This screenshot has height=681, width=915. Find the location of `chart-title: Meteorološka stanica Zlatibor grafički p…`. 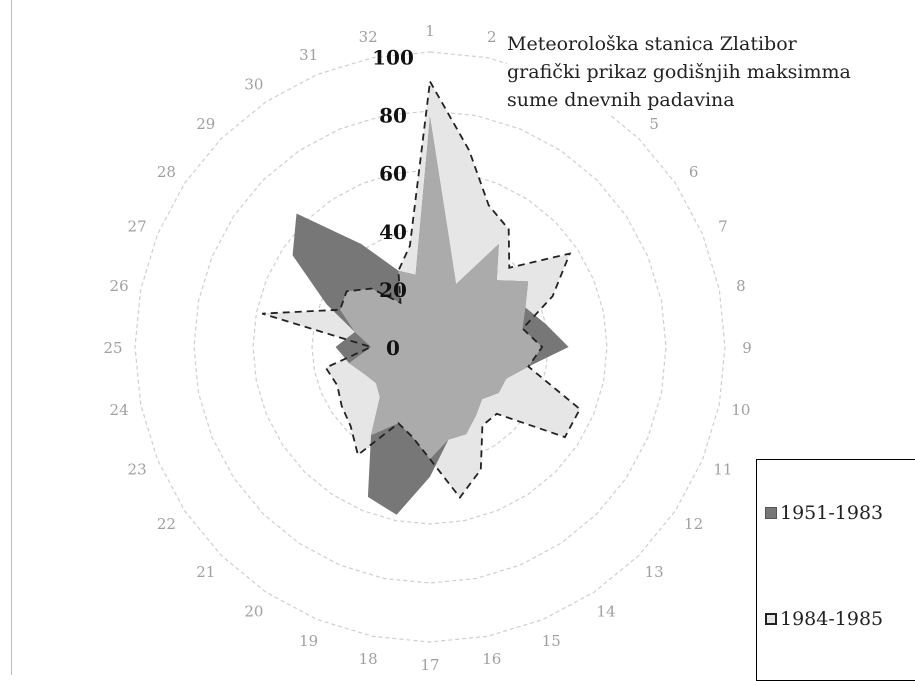

chart-title: Meteorološka stanica Zlatibor grafički p… is located at coordinates (707, 72).